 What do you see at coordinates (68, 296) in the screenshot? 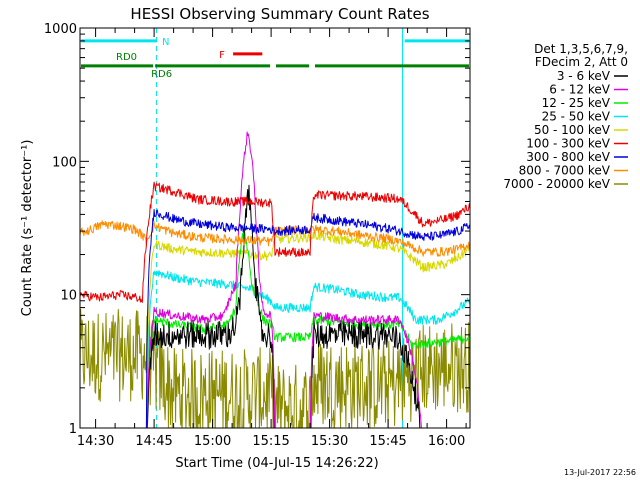
I see `y-tick-label-10: 10` at bounding box center [68, 296].